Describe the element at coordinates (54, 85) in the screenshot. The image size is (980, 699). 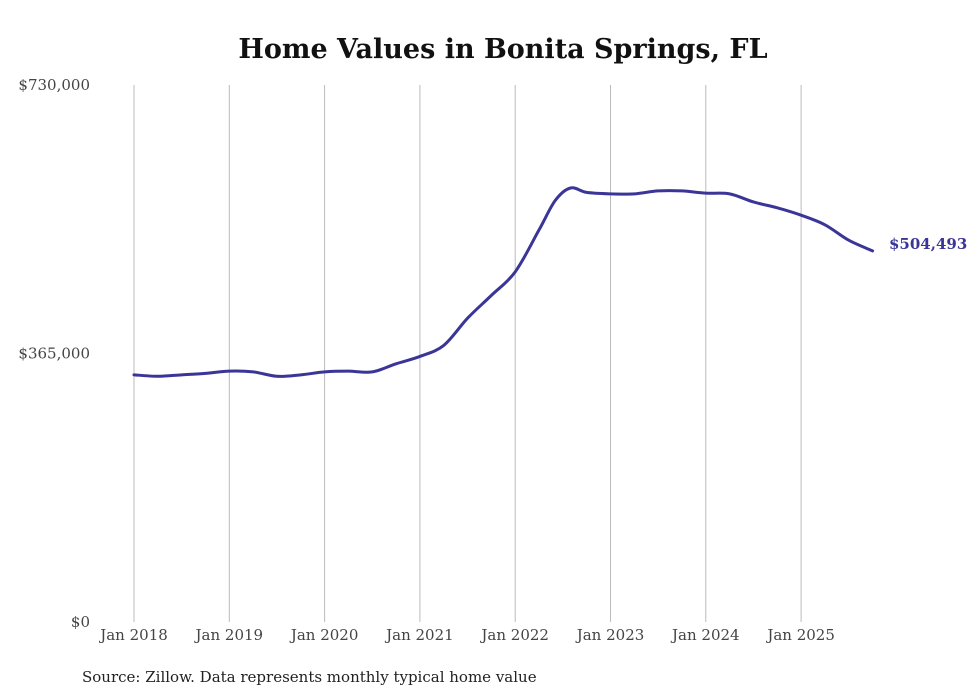
I see `y-tick-label: $730,000` at that location.